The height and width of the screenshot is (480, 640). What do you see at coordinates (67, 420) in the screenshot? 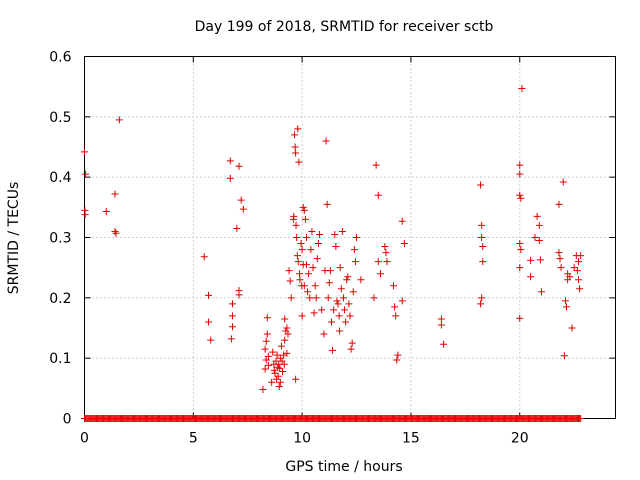
I see `y-tick-label: 0` at bounding box center [67, 420].